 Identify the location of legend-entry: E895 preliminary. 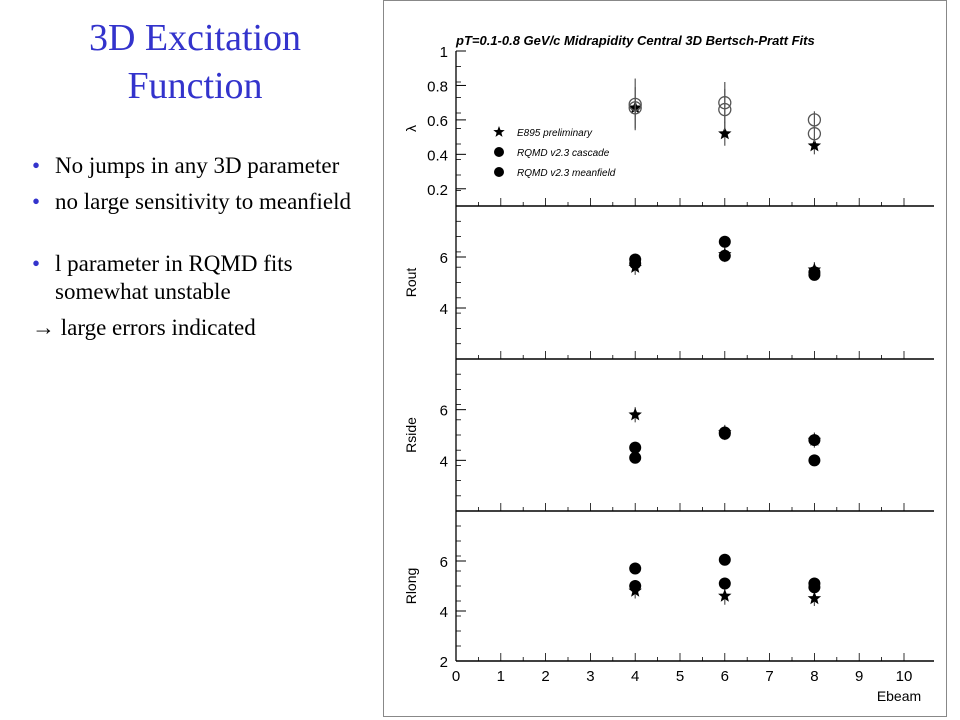
(555, 133).